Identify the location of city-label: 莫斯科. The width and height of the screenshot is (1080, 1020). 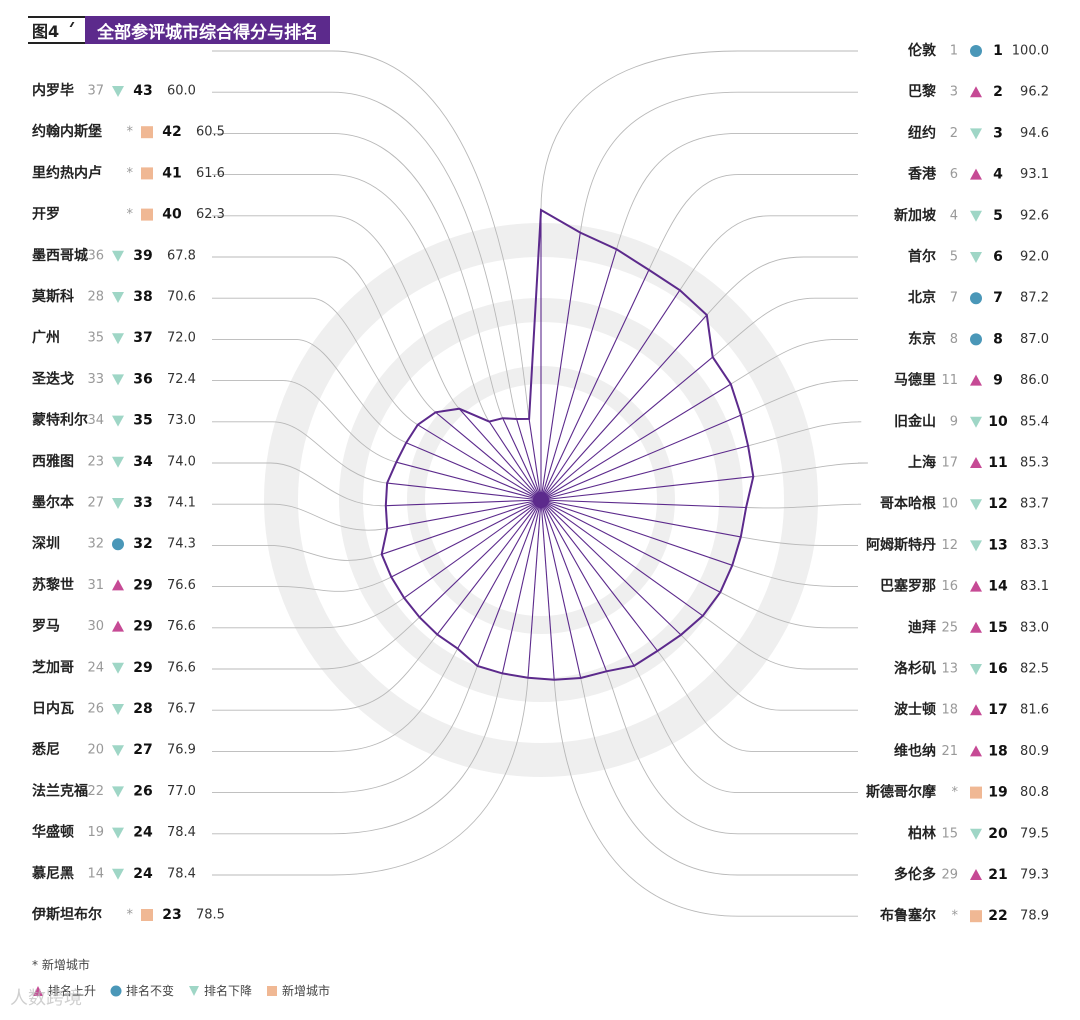
(52, 296).